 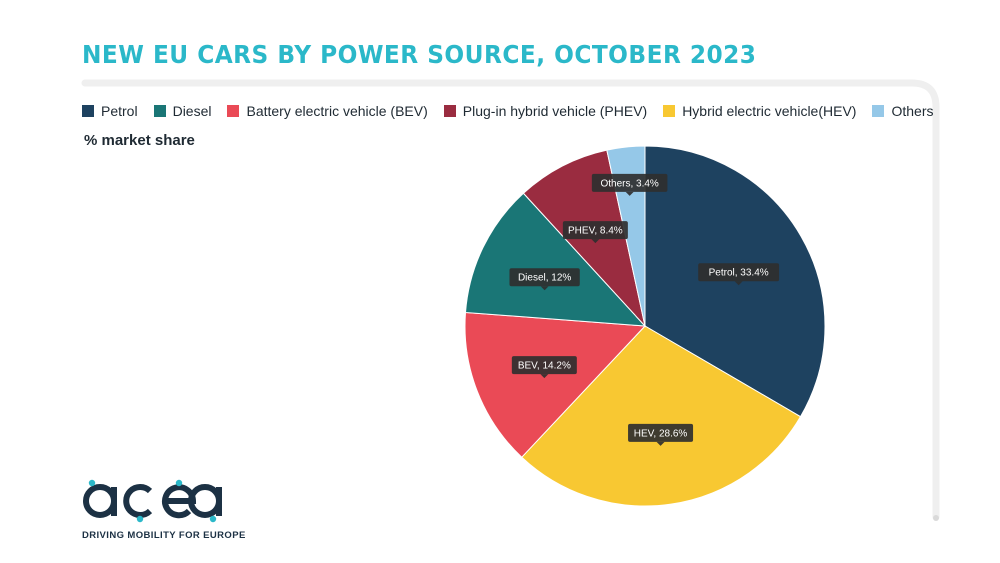 I want to click on pie-slice-bev, so click(x=555, y=384).